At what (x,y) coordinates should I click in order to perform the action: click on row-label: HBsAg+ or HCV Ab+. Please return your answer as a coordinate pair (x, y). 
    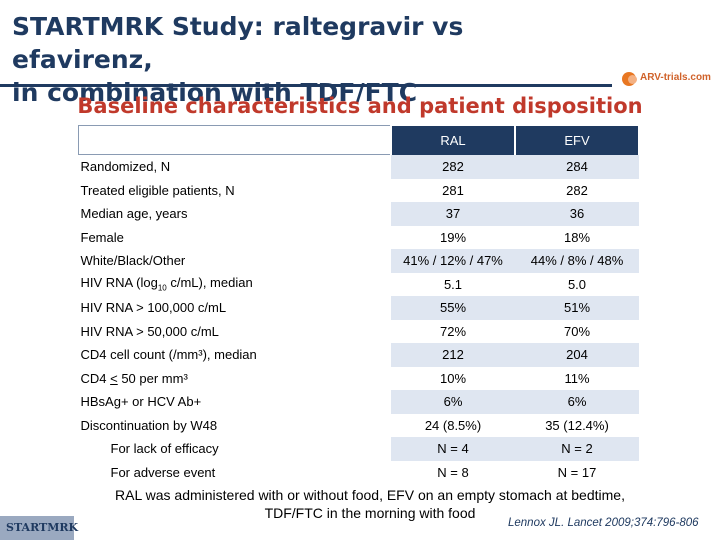
    Looking at the image, I should click on (141, 402).